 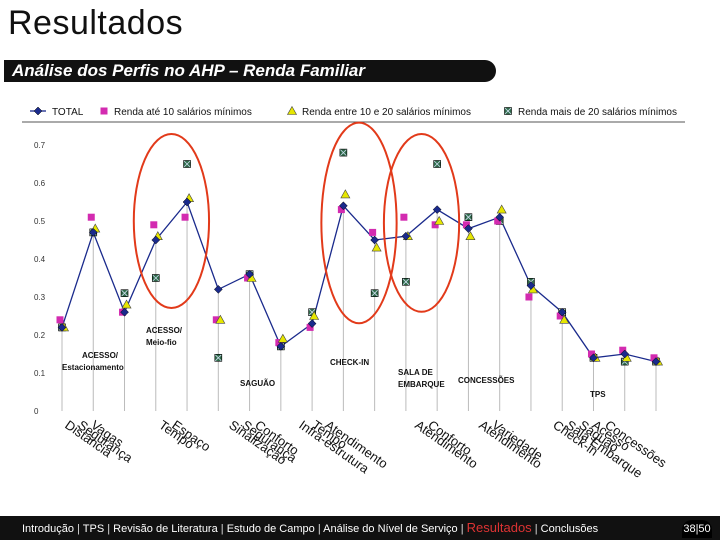 I want to click on annotation-label: Meio-fio, so click(x=161, y=342).